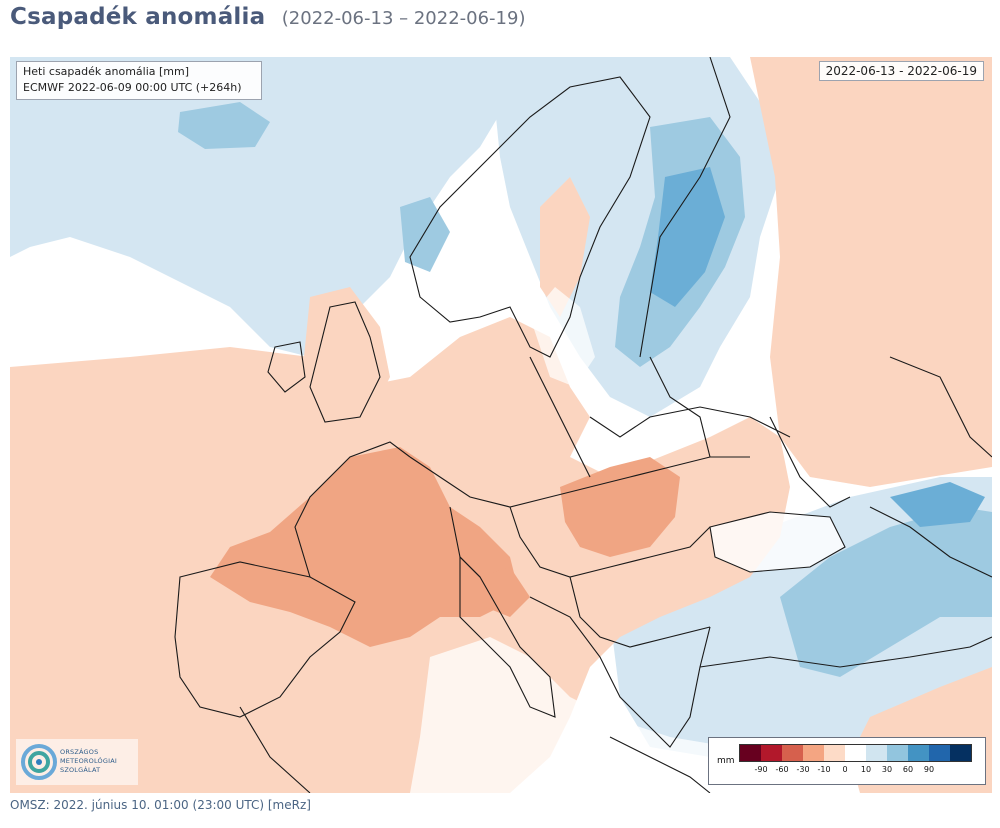  Describe the element at coordinates (530, 217) in the screenshot. I see `coastline-scandinavia` at that location.